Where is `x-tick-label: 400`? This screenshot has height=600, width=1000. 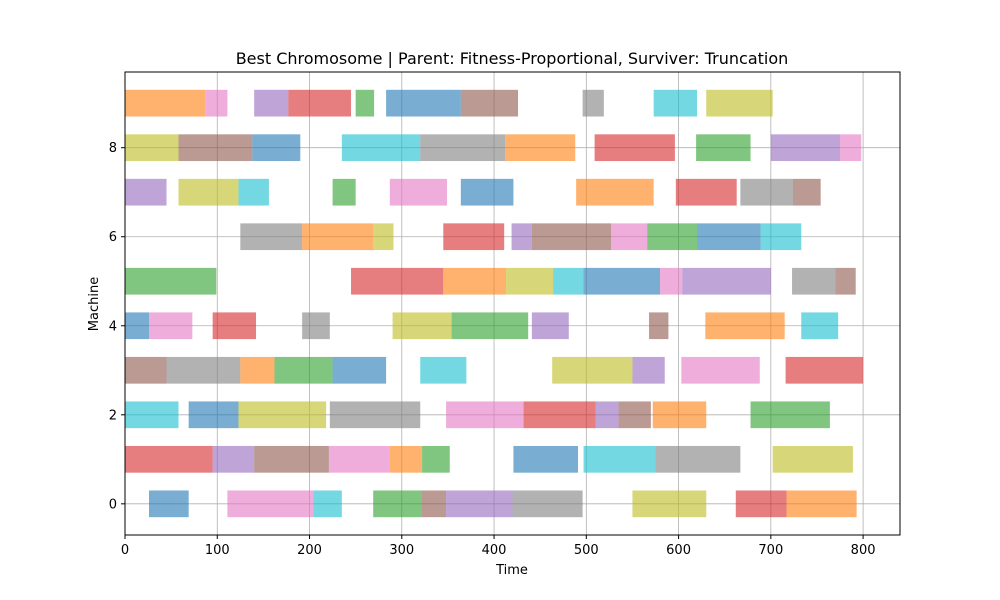
x-tick-label: 400 is located at coordinates (494, 550).